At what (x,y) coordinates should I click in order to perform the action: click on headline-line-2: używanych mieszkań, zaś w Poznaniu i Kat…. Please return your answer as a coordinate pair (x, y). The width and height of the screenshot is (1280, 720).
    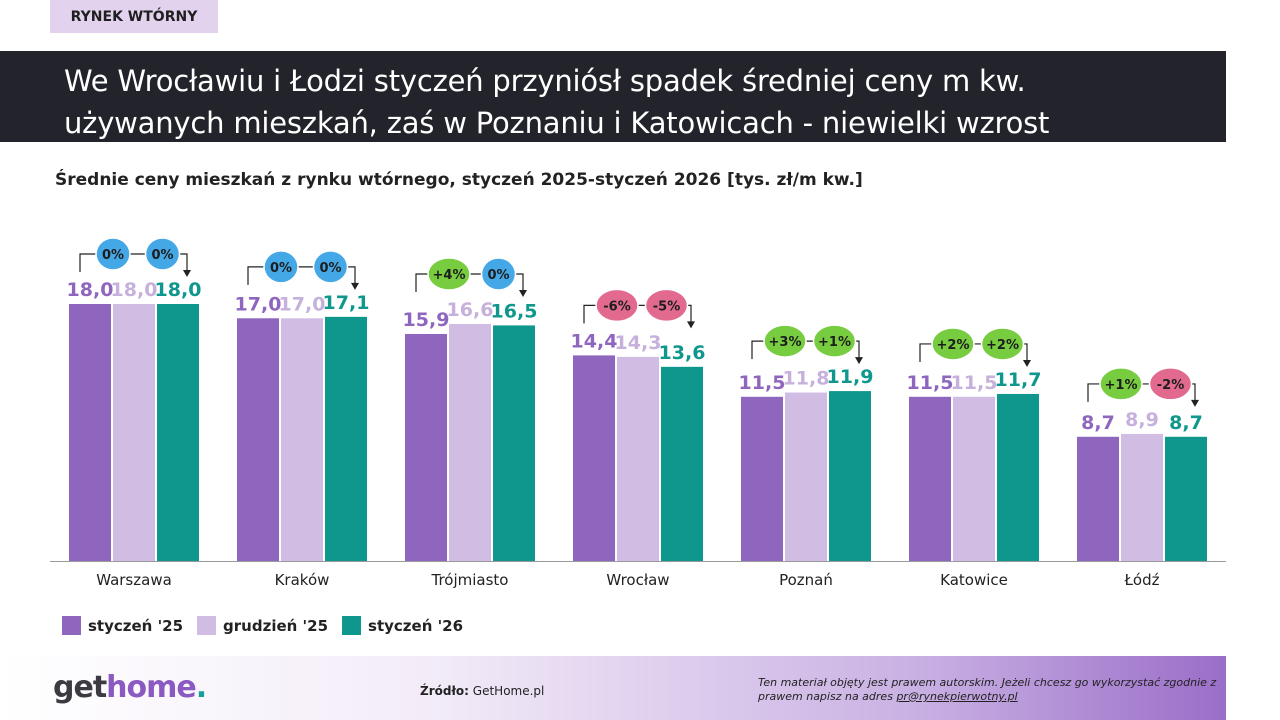
    Looking at the image, I should click on (557, 123).